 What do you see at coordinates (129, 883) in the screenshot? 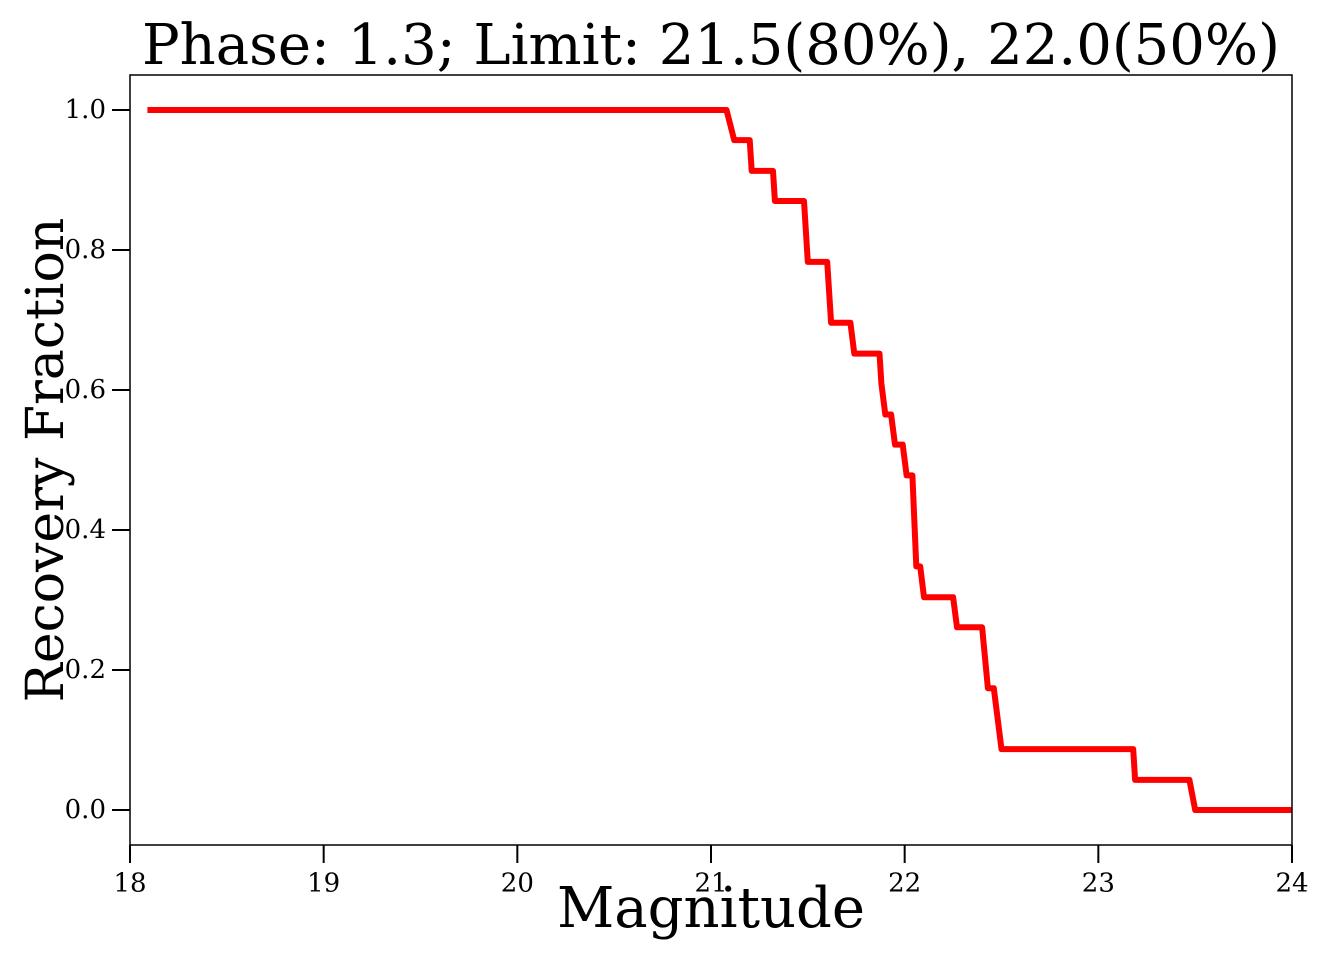
I see `x-tick-label: 18` at bounding box center [129, 883].